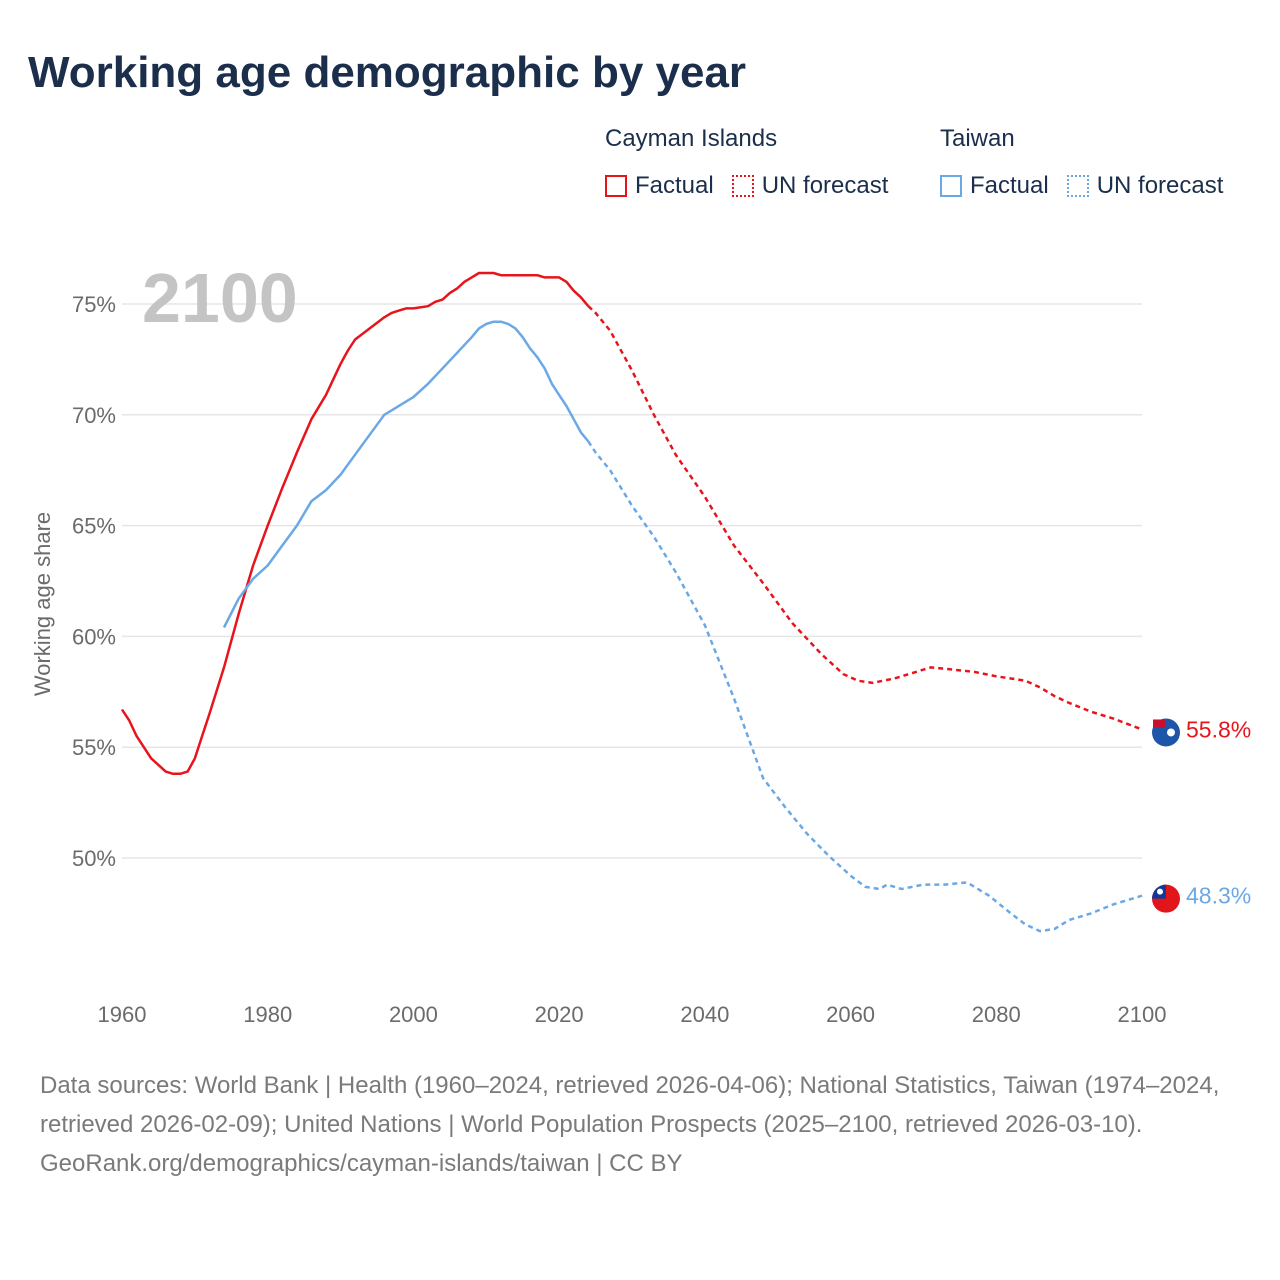 The image size is (1280, 1280). What do you see at coordinates (94, 747) in the screenshot?
I see `y-tick-label: 55%` at bounding box center [94, 747].